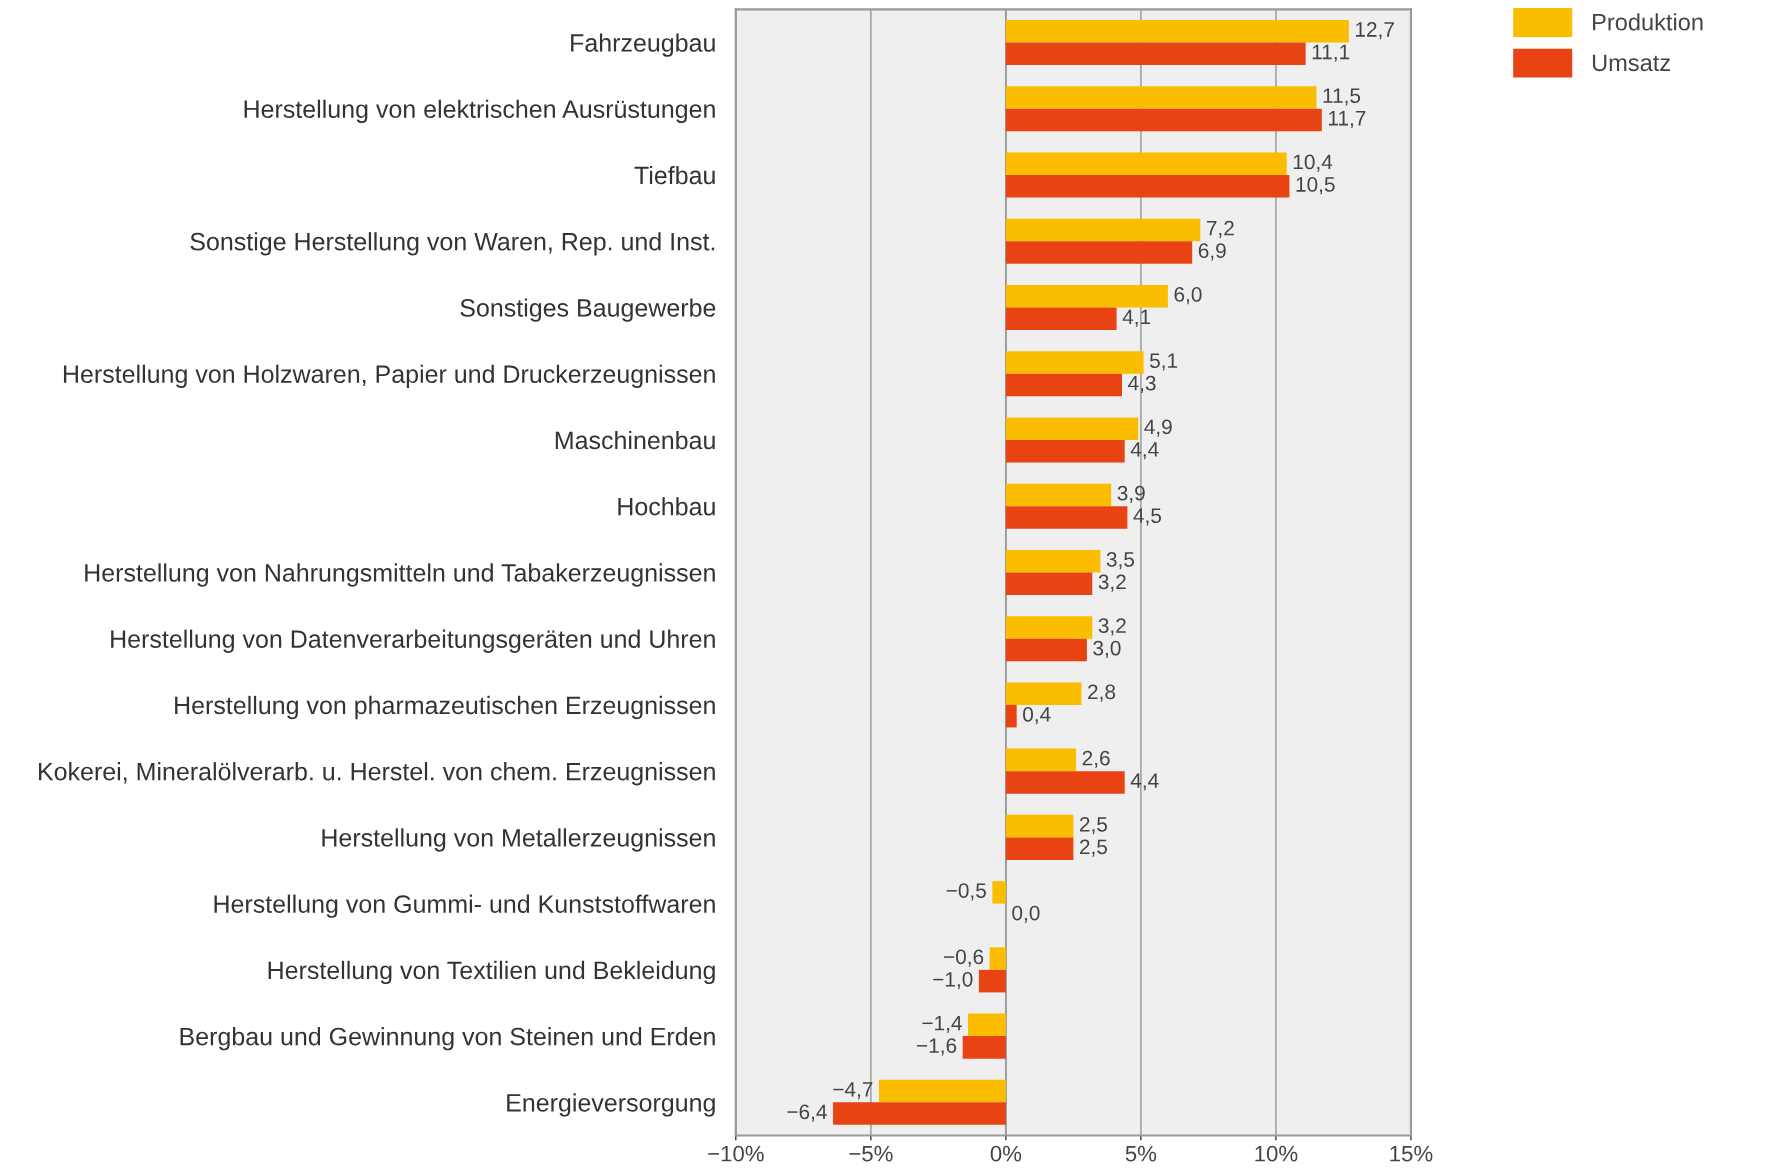  Describe the element at coordinates (937, 1047) in the screenshot. I see `data-label: −1,6` at that location.